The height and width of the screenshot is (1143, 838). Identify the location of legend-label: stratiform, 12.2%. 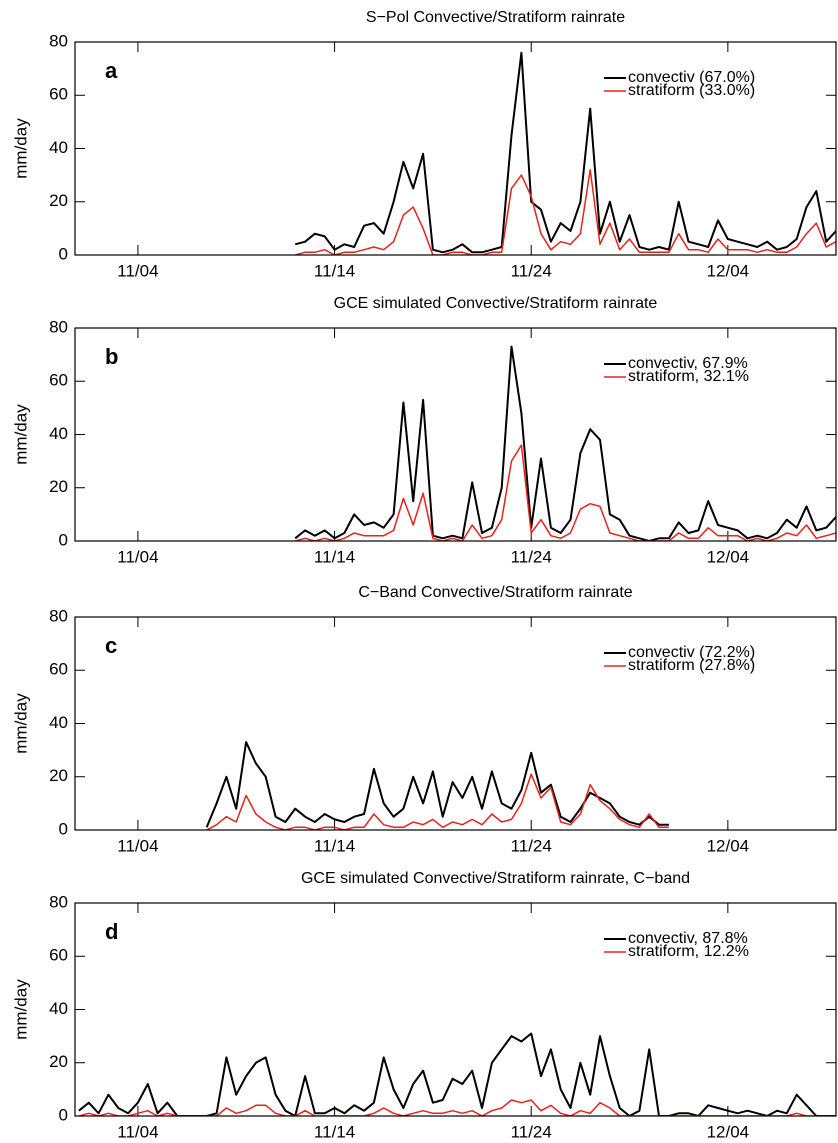
(688, 951).